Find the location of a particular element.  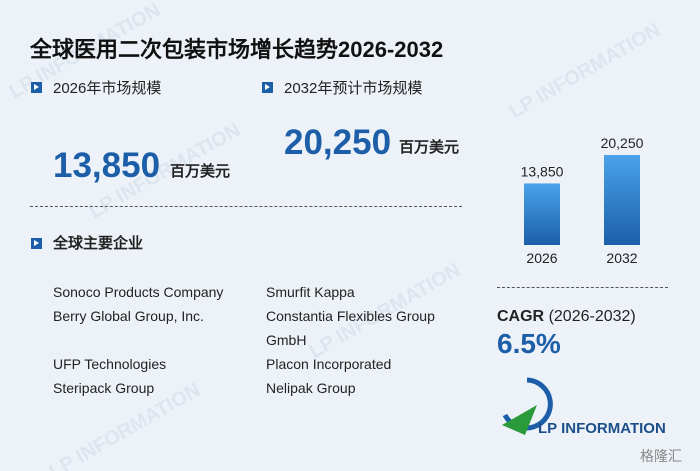

company: Constantia Flexibles Group GmbH is located at coordinates (350, 328).